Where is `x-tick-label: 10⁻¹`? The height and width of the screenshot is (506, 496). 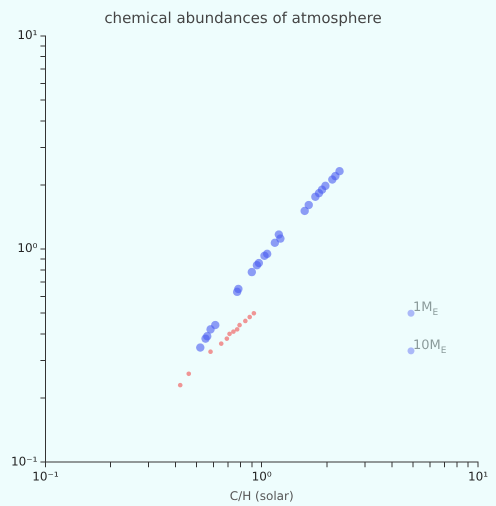 x-tick-label: 10⁻¹ is located at coordinates (45, 477).